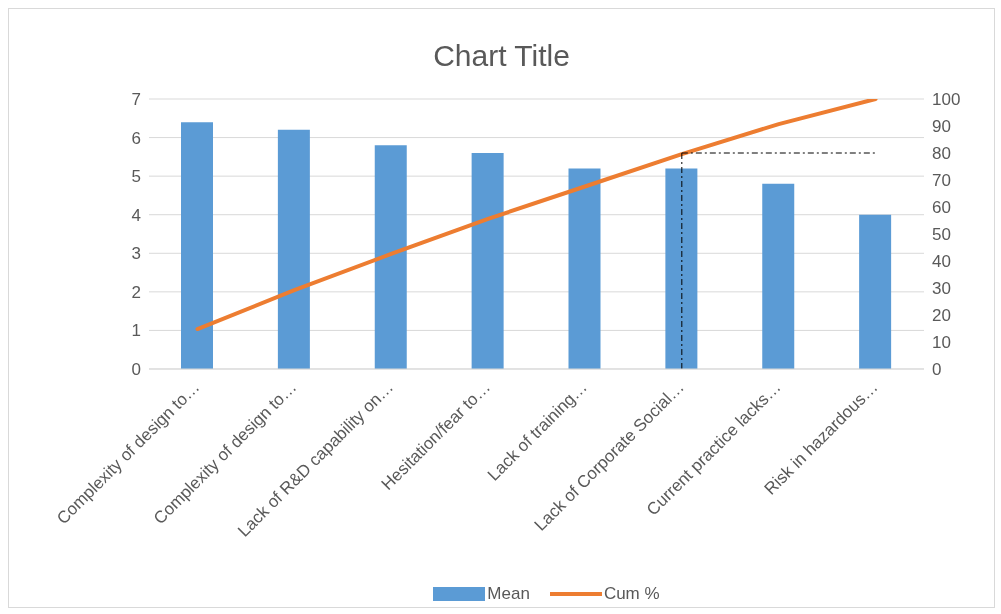  Describe the element at coordinates (136, 177) in the screenshot. I see `y-tick-label: 5` at that location.